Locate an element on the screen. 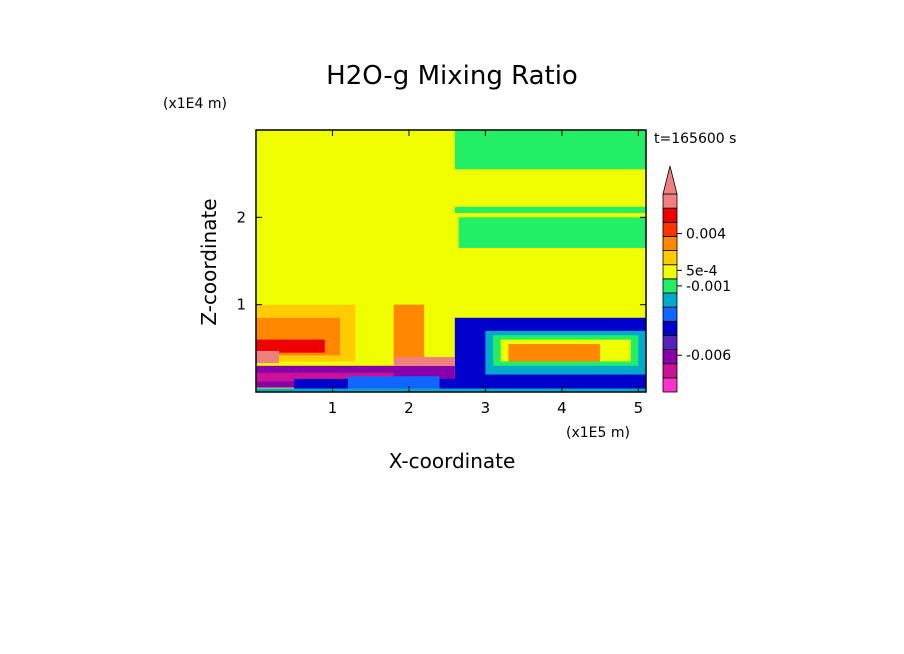 Image resolution: width=904 pixels, height=654 pixels. x-tick-label-5: 5 is located at coordinates (639, 408).